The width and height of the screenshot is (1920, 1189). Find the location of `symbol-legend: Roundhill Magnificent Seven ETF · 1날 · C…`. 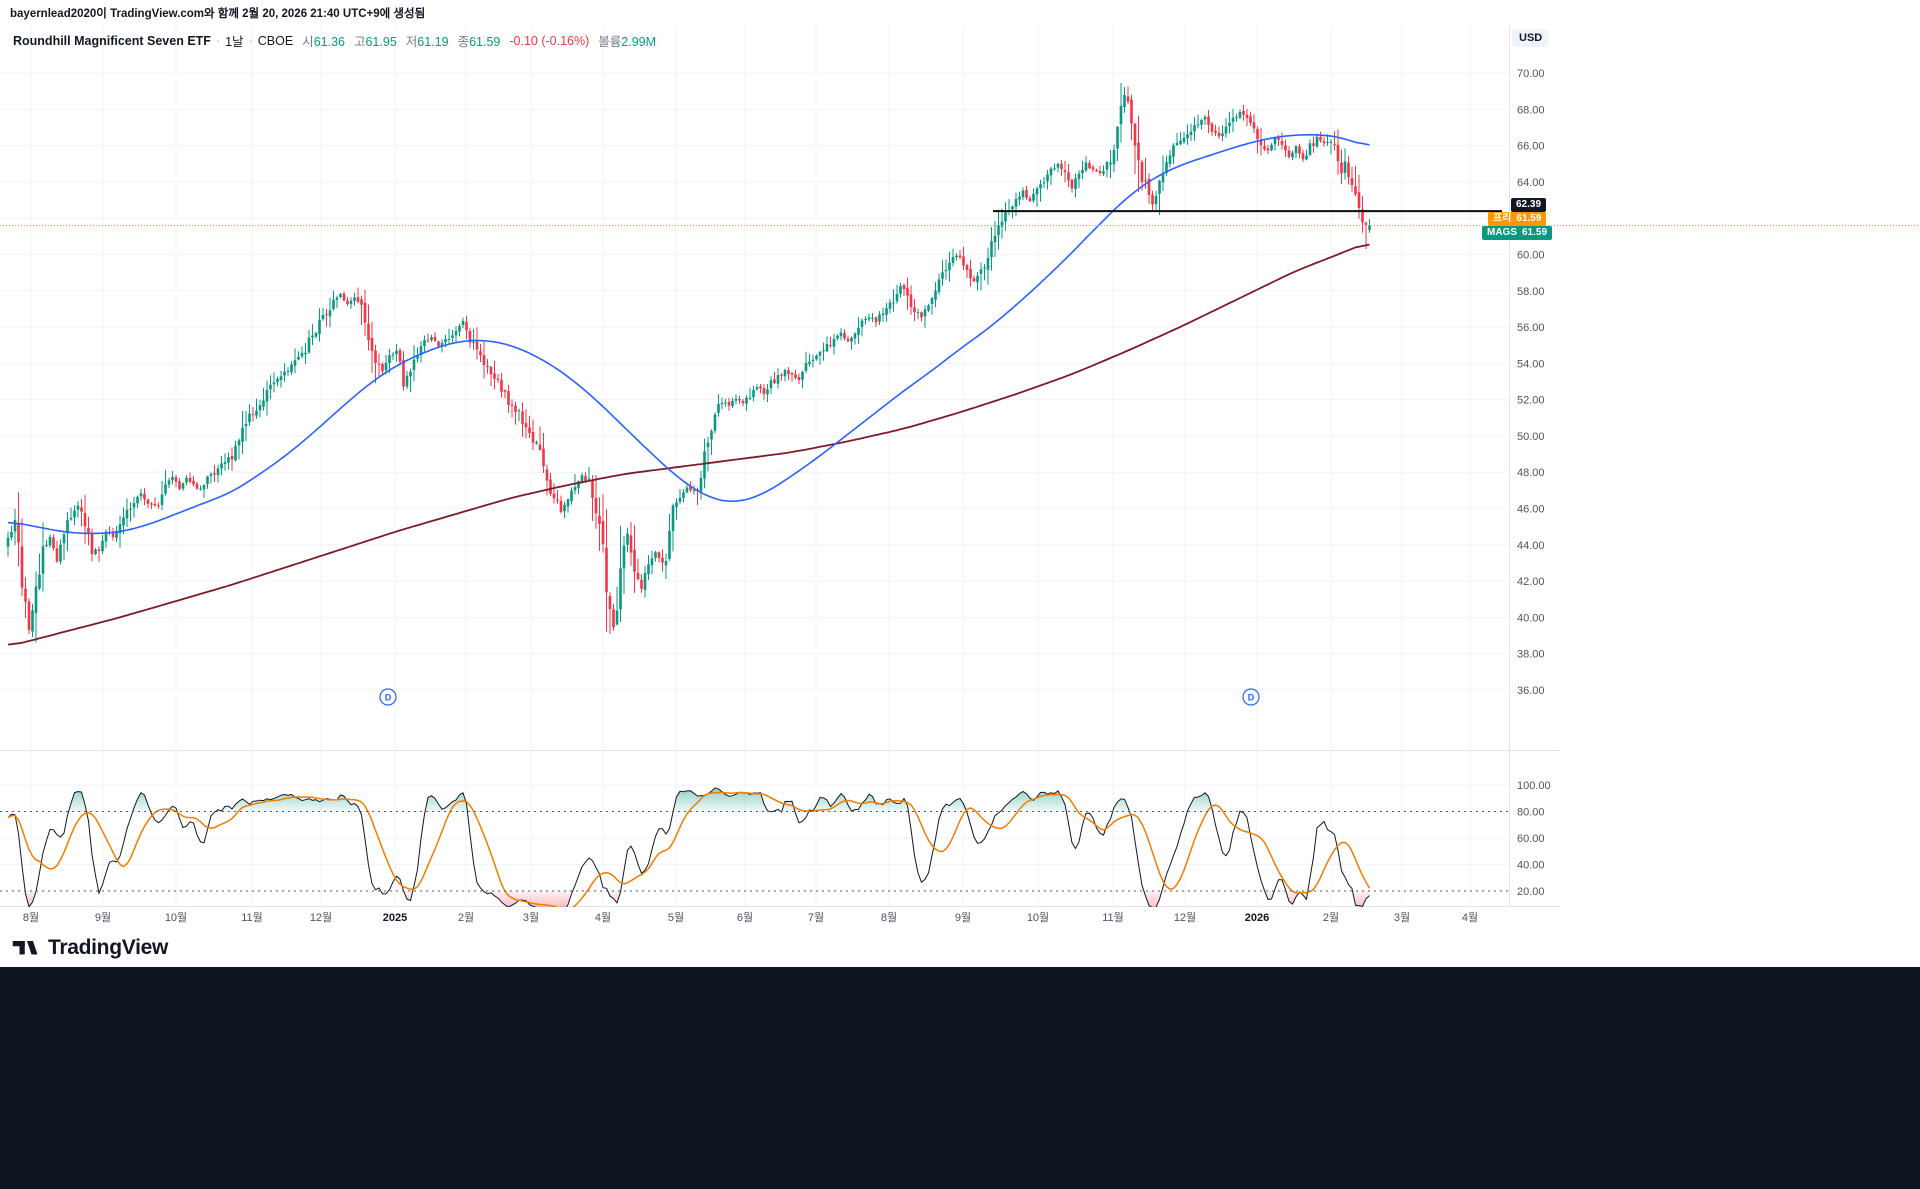

symbol-legend: Roundhill Magnificent Seven ETF · 1날 · C… is located at coordinates (334, 40).